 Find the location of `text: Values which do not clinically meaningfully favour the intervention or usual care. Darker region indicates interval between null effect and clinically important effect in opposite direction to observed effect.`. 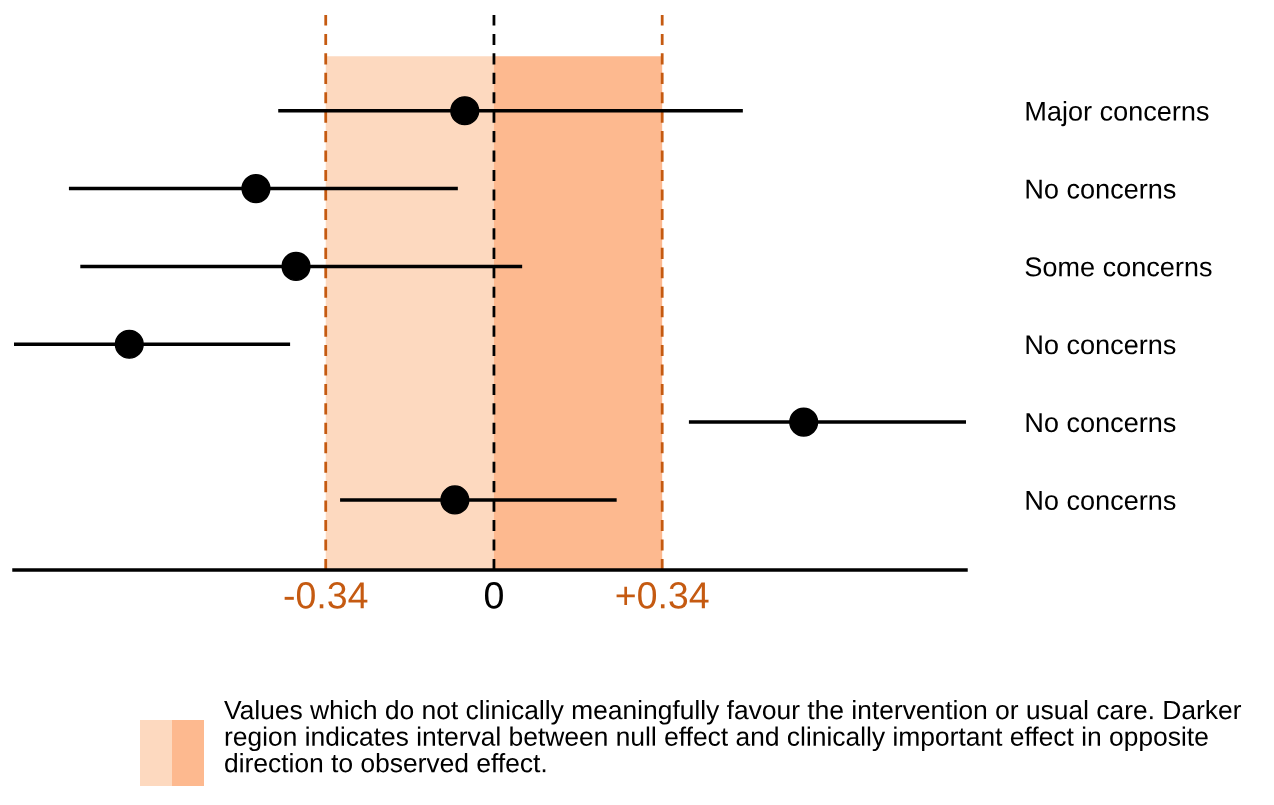

text: Values which do not clinically meaningfully favour the intervention or usual care. Darker region indicates interval between null effect and clinically important effect in opposite direction to observed effect. is located at coordinates (733, 736).